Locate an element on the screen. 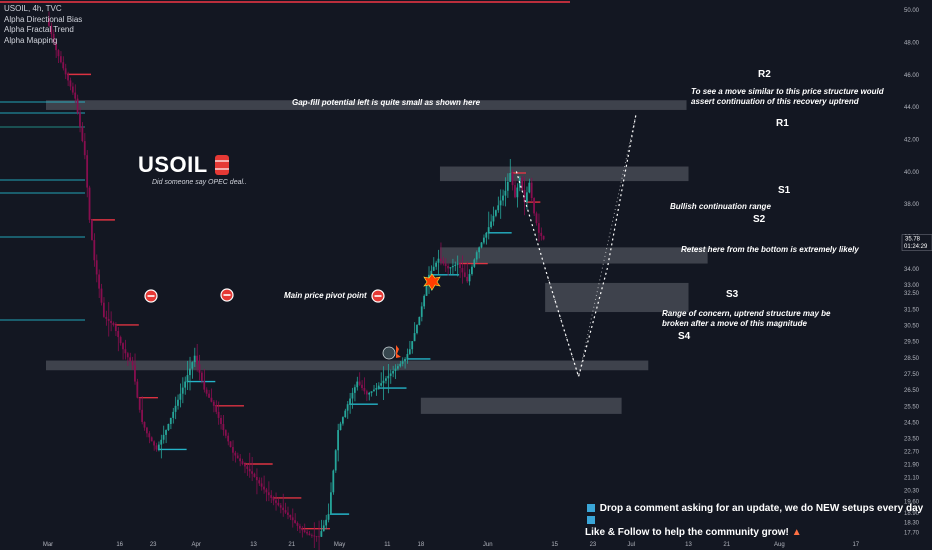 The width and height of the screenshot is (932, 550). zone-s2 is located at coordinates (617, 297).